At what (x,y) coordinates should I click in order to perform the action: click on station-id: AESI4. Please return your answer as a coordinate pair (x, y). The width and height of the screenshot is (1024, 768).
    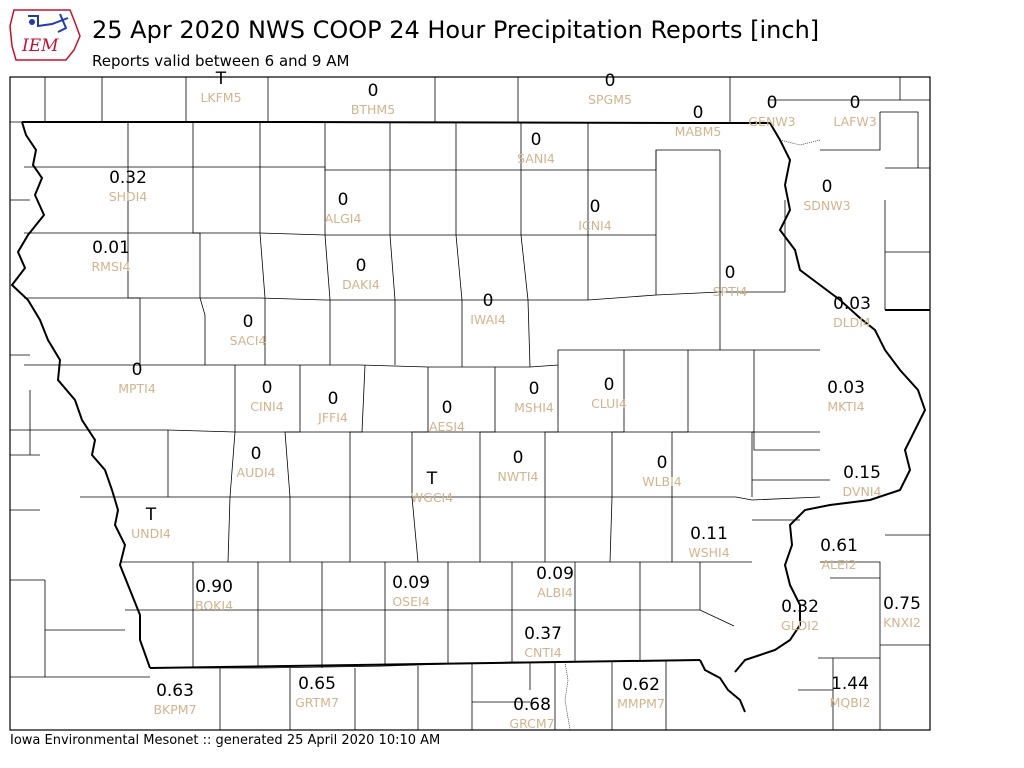
    Looking at the image, I should click on (447, 426).